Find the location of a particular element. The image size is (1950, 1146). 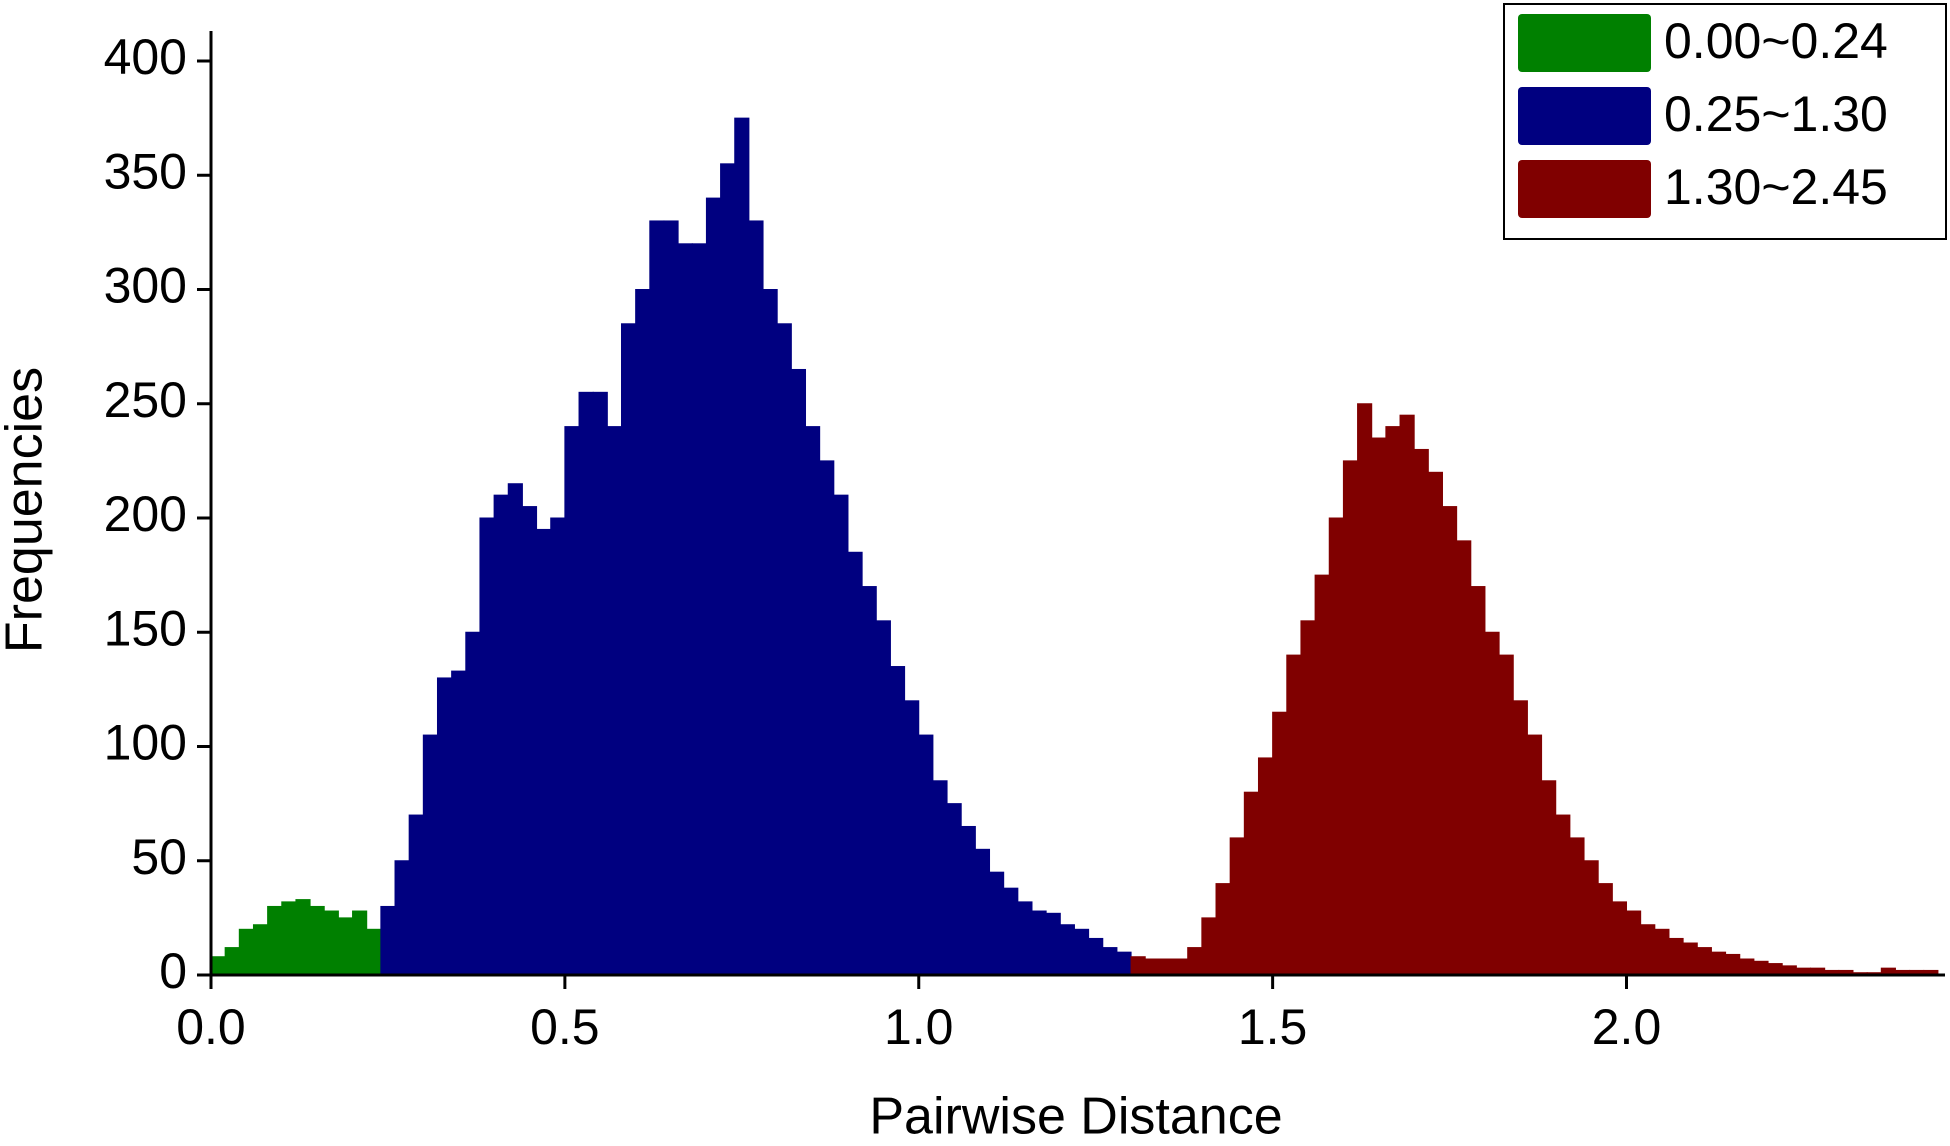

legend-label: 0.25~1.30 is located at coordinates (1776, 114).